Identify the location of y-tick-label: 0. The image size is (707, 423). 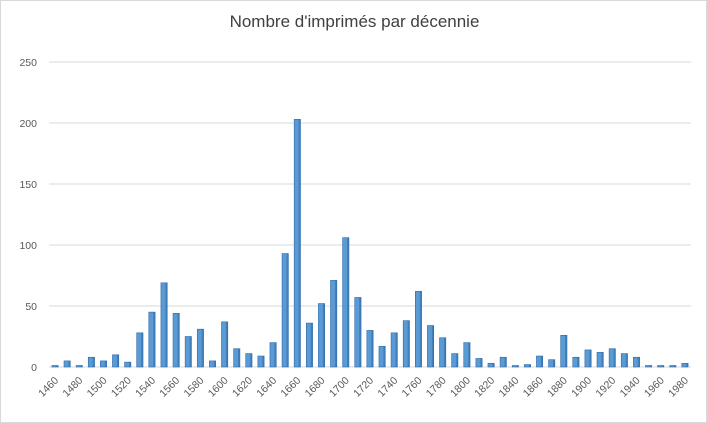
(34, 368).